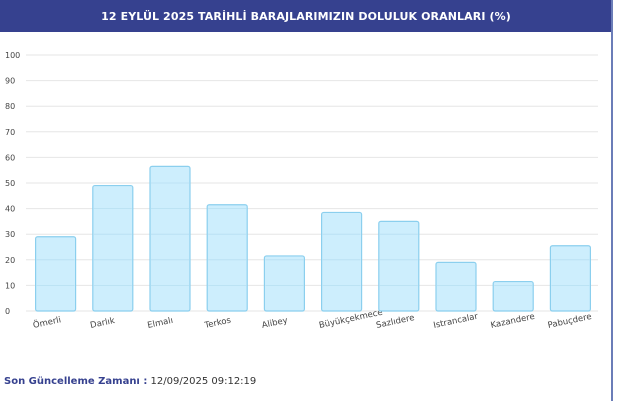 Image resolution: width=640 pixels, height=401 pixels. I want to click on x-tick-label: Elmalı, so click(160, 323).